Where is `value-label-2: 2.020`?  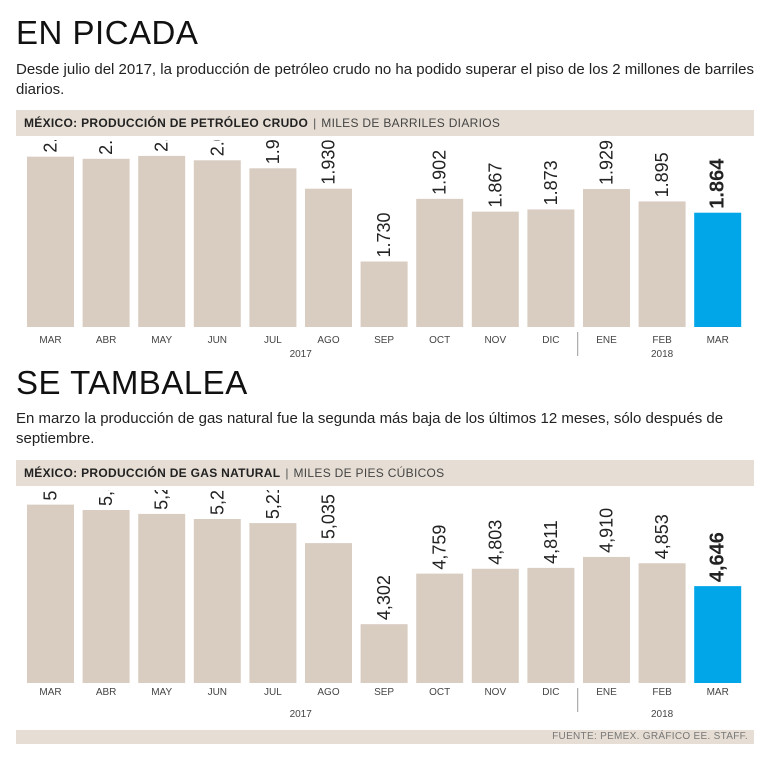
value-label-2: 2.020 is located at coordinates (162, 146).